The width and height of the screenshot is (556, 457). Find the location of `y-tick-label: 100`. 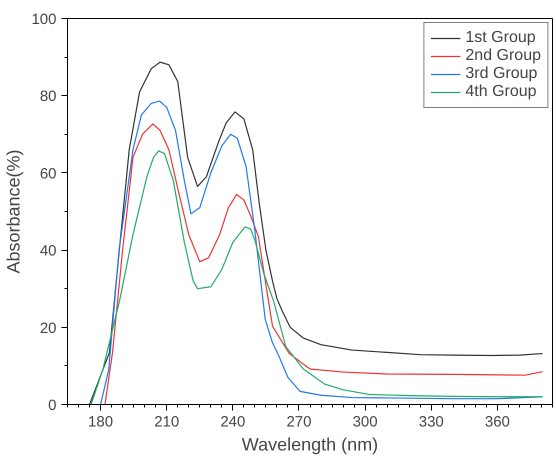

y-tick-label: 100 is located at coordinates (44, 19).